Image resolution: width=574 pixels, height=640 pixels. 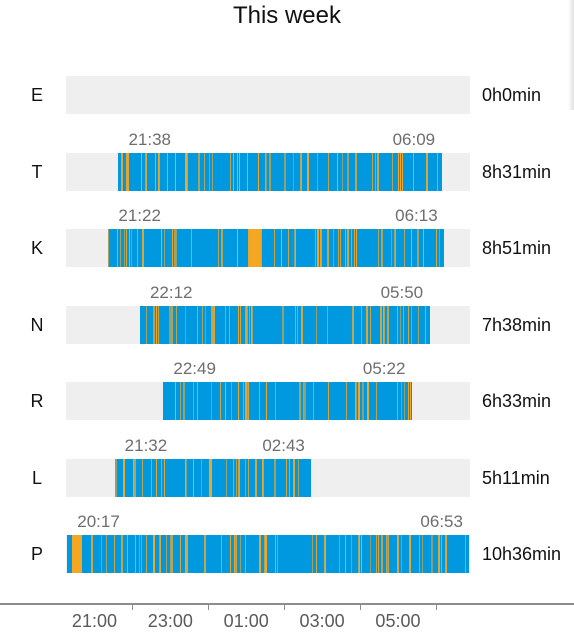 What do you see at coordinates (517, 248) in the screenshot?
I see `duration-label: 8h51min` at bounding box center [517, 248].